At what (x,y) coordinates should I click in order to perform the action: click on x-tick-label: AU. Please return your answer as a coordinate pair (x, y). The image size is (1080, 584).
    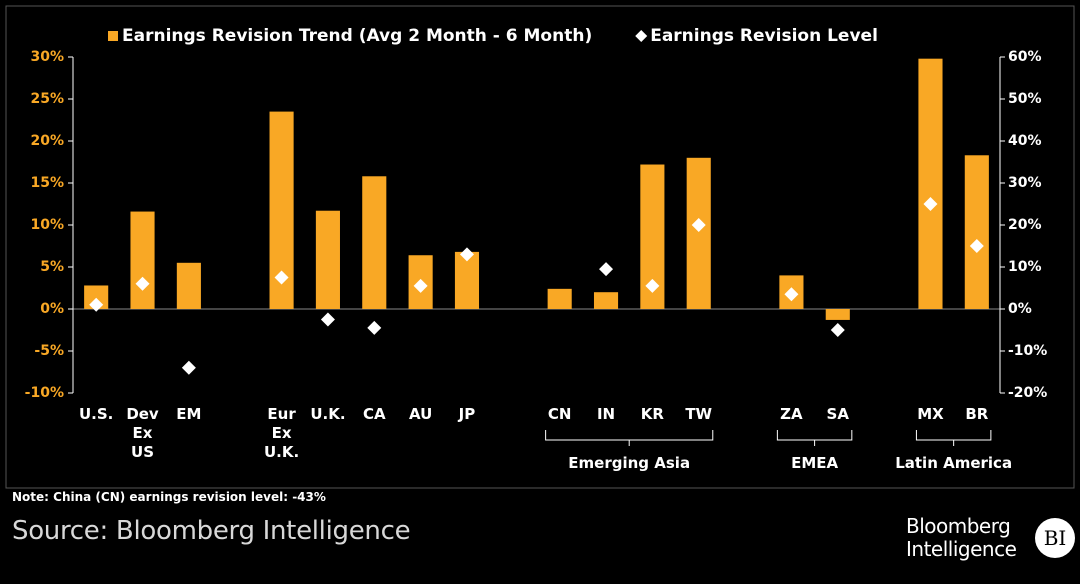
    Looking at the image, I should click on (420, 414).